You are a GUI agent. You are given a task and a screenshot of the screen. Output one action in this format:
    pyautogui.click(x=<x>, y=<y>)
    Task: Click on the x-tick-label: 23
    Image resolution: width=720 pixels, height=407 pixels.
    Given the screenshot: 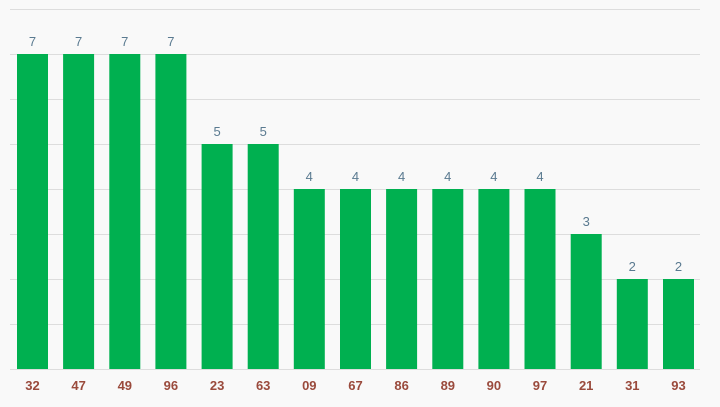 What is the action you would take?
    pyautogui.click(x=217, y=385)
    